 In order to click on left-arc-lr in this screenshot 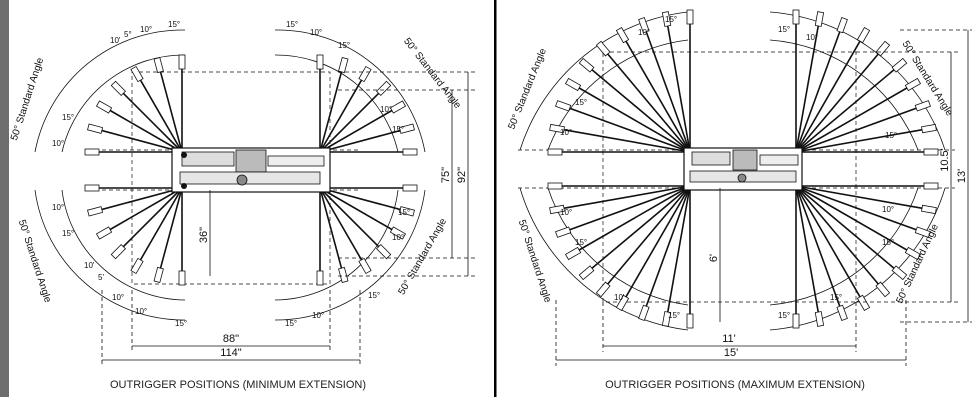, I will do `click(350, 255)`.